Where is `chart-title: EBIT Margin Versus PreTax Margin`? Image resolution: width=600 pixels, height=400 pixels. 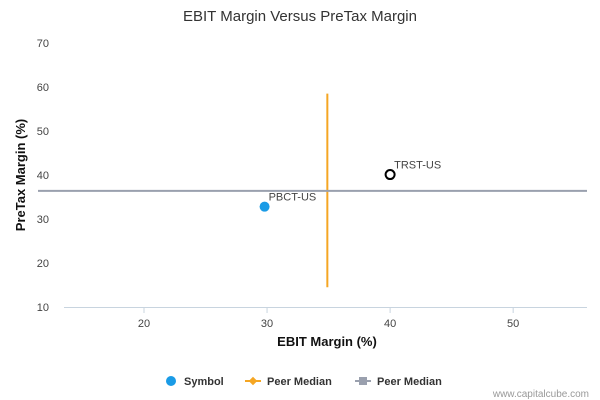
chart-title: EBIT Margin Versus PreTax Margin is located at coordinates (300, 16).